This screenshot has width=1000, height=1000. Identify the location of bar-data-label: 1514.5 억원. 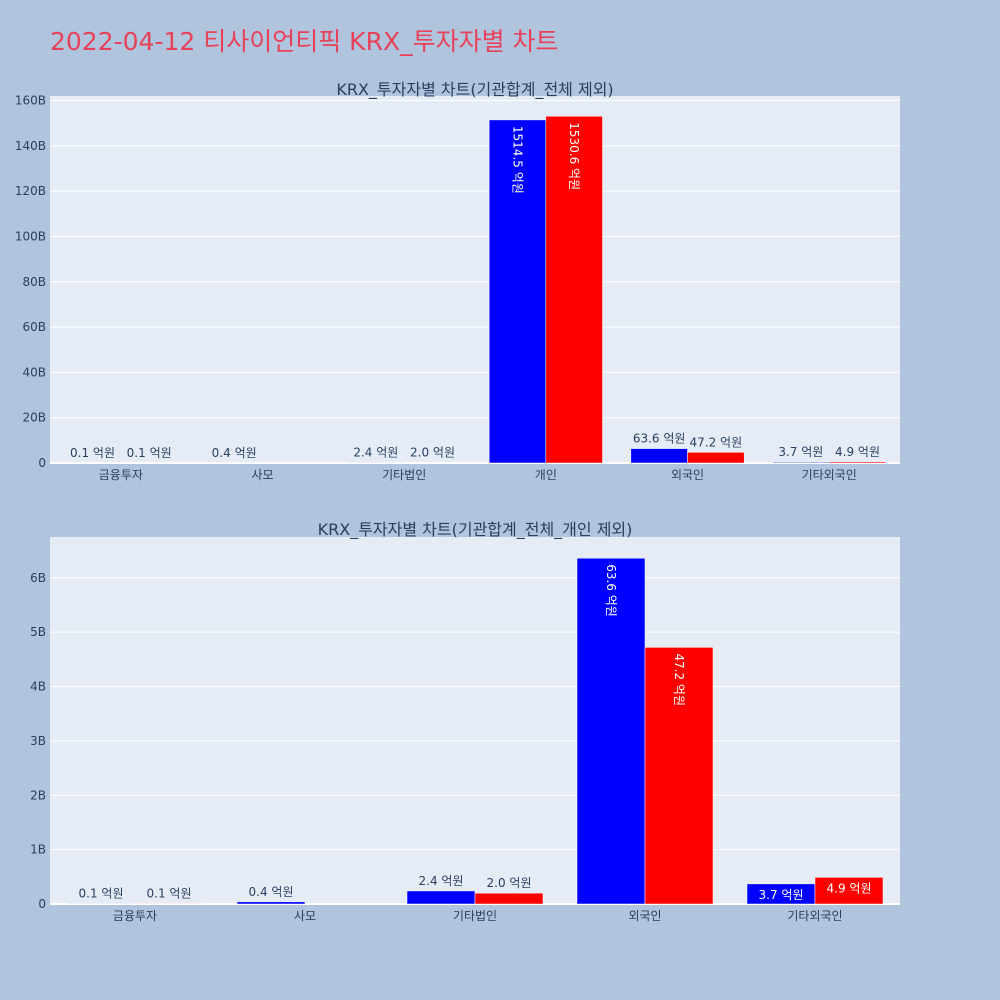
(518, 160).